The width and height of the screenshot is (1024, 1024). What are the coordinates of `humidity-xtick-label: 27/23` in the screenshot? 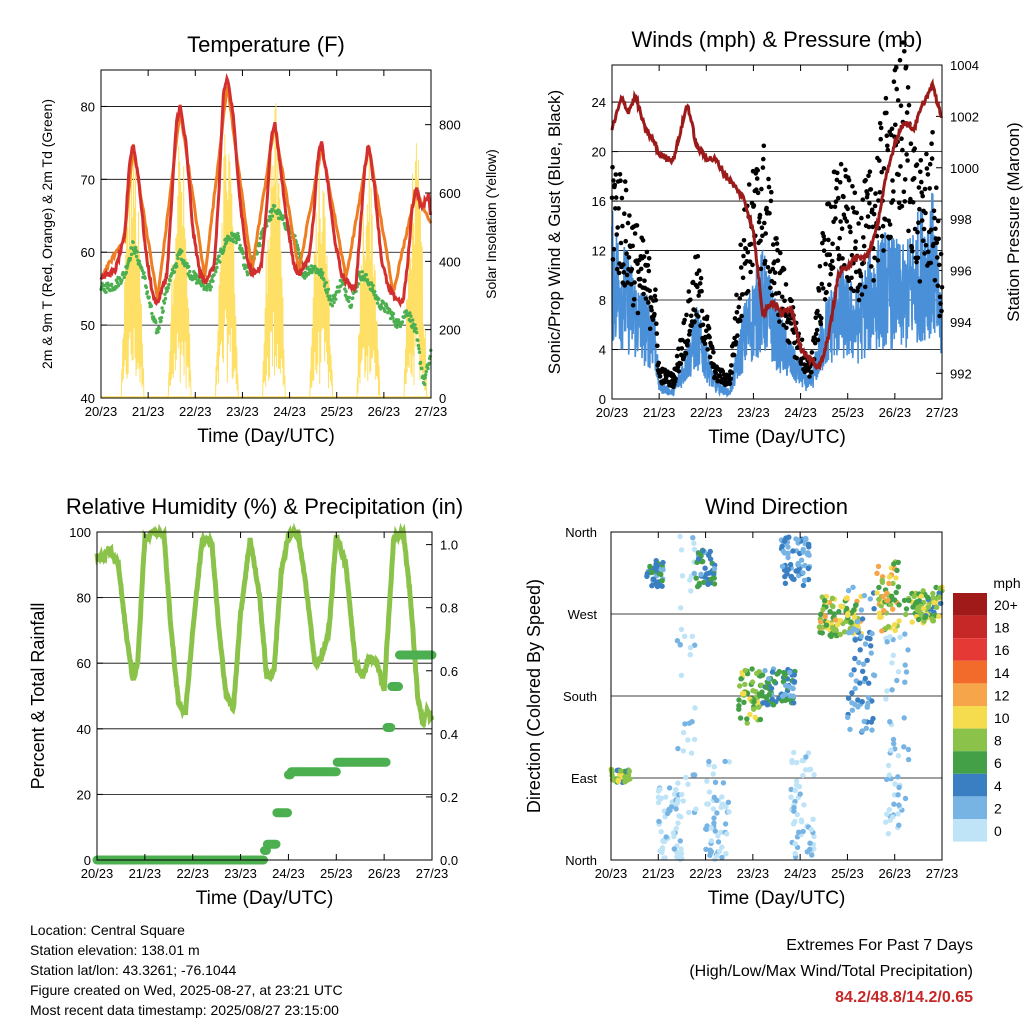 It's located at (432, 873).